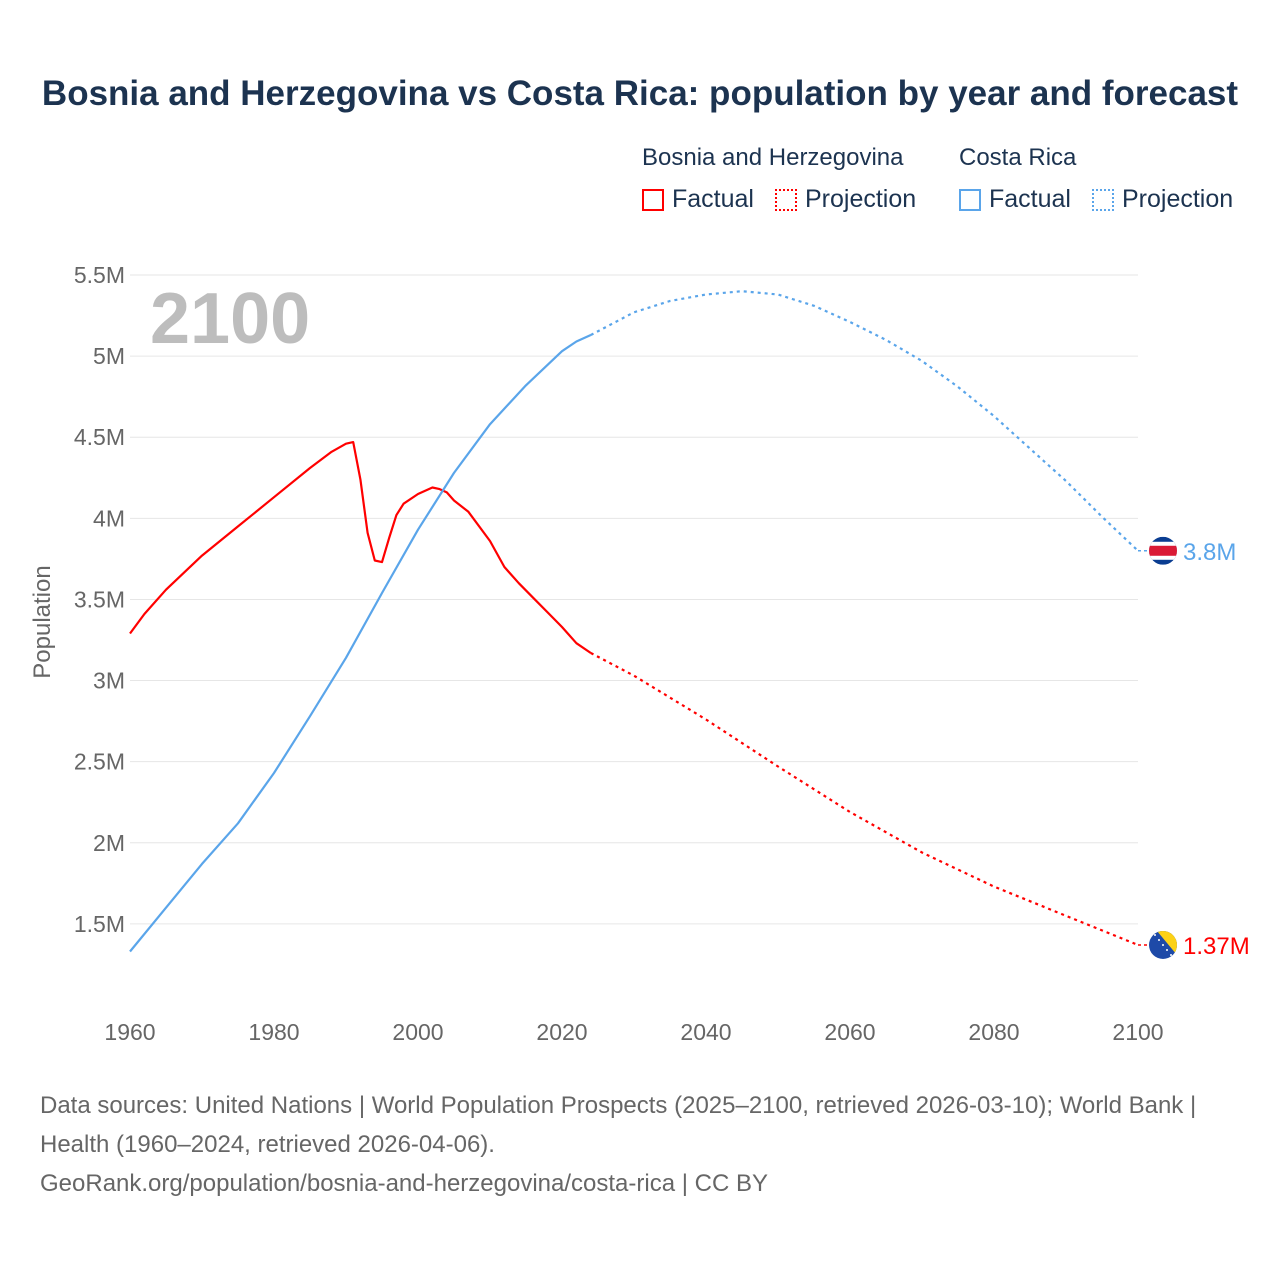  I want to click on costa-rica-flag-icon, so click(1163, 550).